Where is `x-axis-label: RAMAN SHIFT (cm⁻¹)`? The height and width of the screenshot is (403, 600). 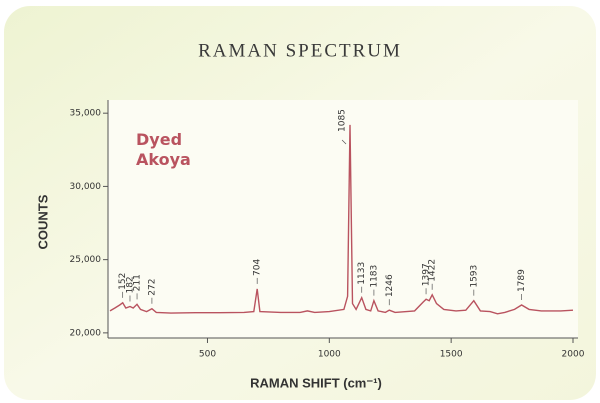 x-axis-label: RAMAN SHIFT (cm⁻¹) is located at coordinates (316, 382).